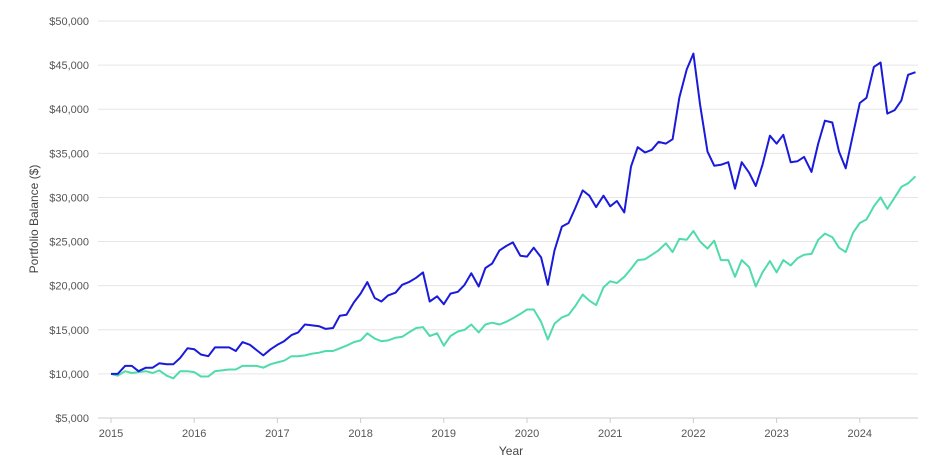 This screenshot has width=943, height=469. What do you see at coordinates (69, 154) in the screenshot?
I see `y-tick-label: $35,000` at bounding box center [69, 154].